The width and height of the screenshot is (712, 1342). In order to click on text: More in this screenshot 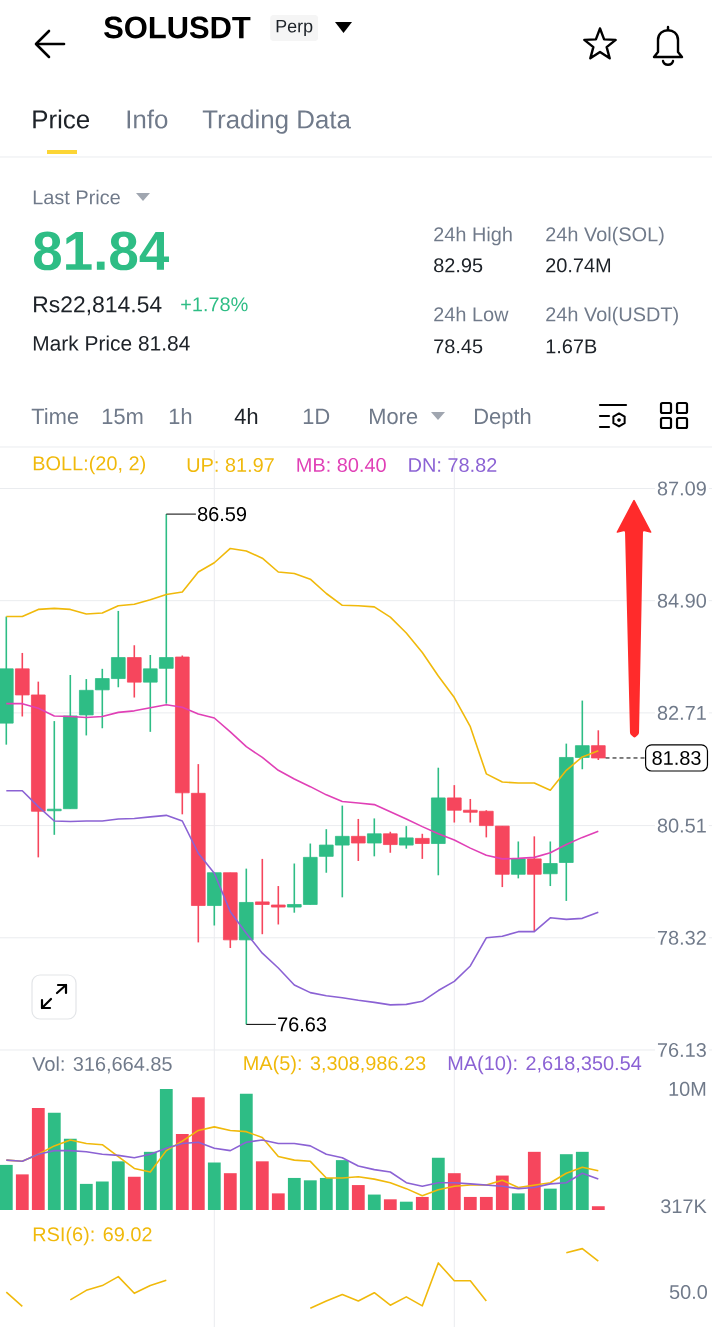, I will do `click(394, 416)`.